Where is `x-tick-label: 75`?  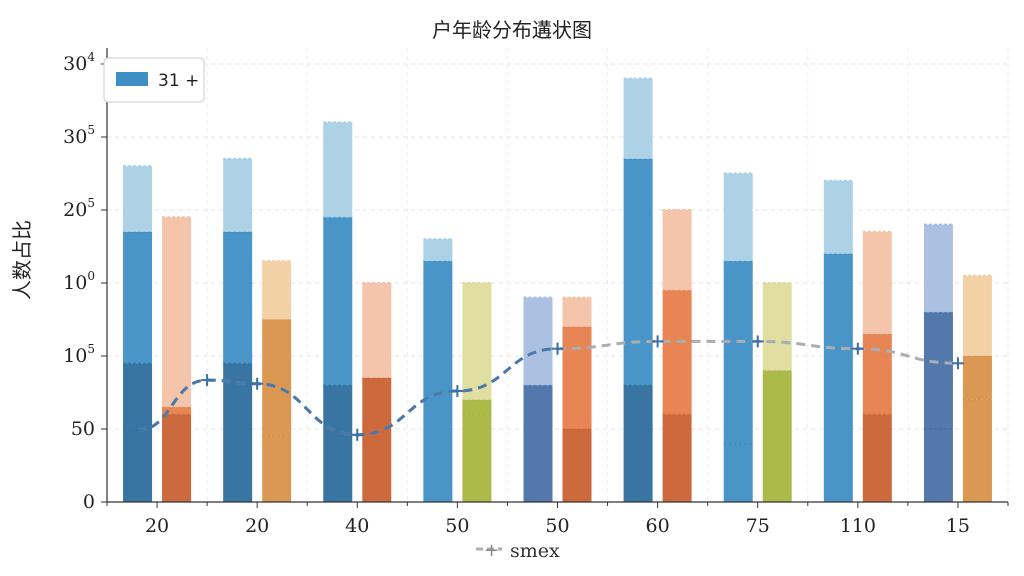 x-tick-label: 75 is located at coordinates (758, 526).